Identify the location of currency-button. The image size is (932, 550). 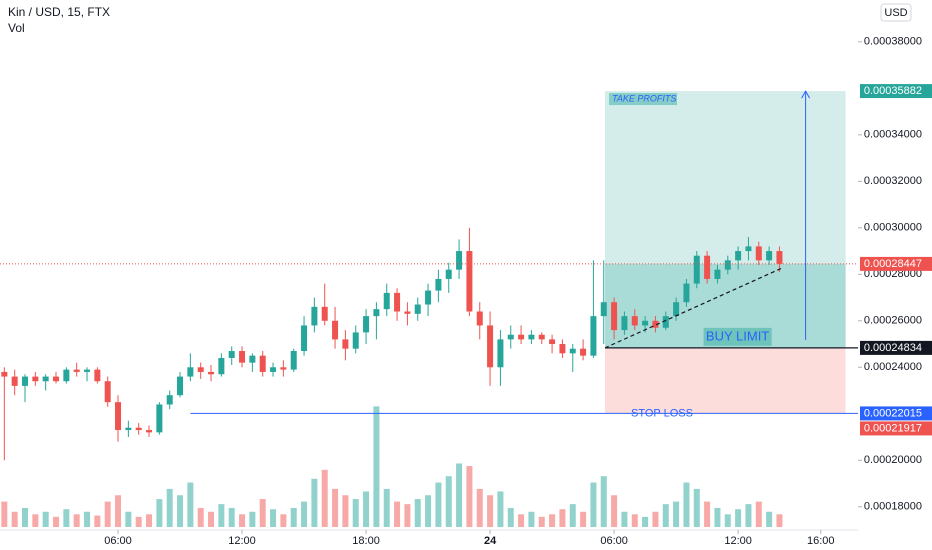
(896, 12).